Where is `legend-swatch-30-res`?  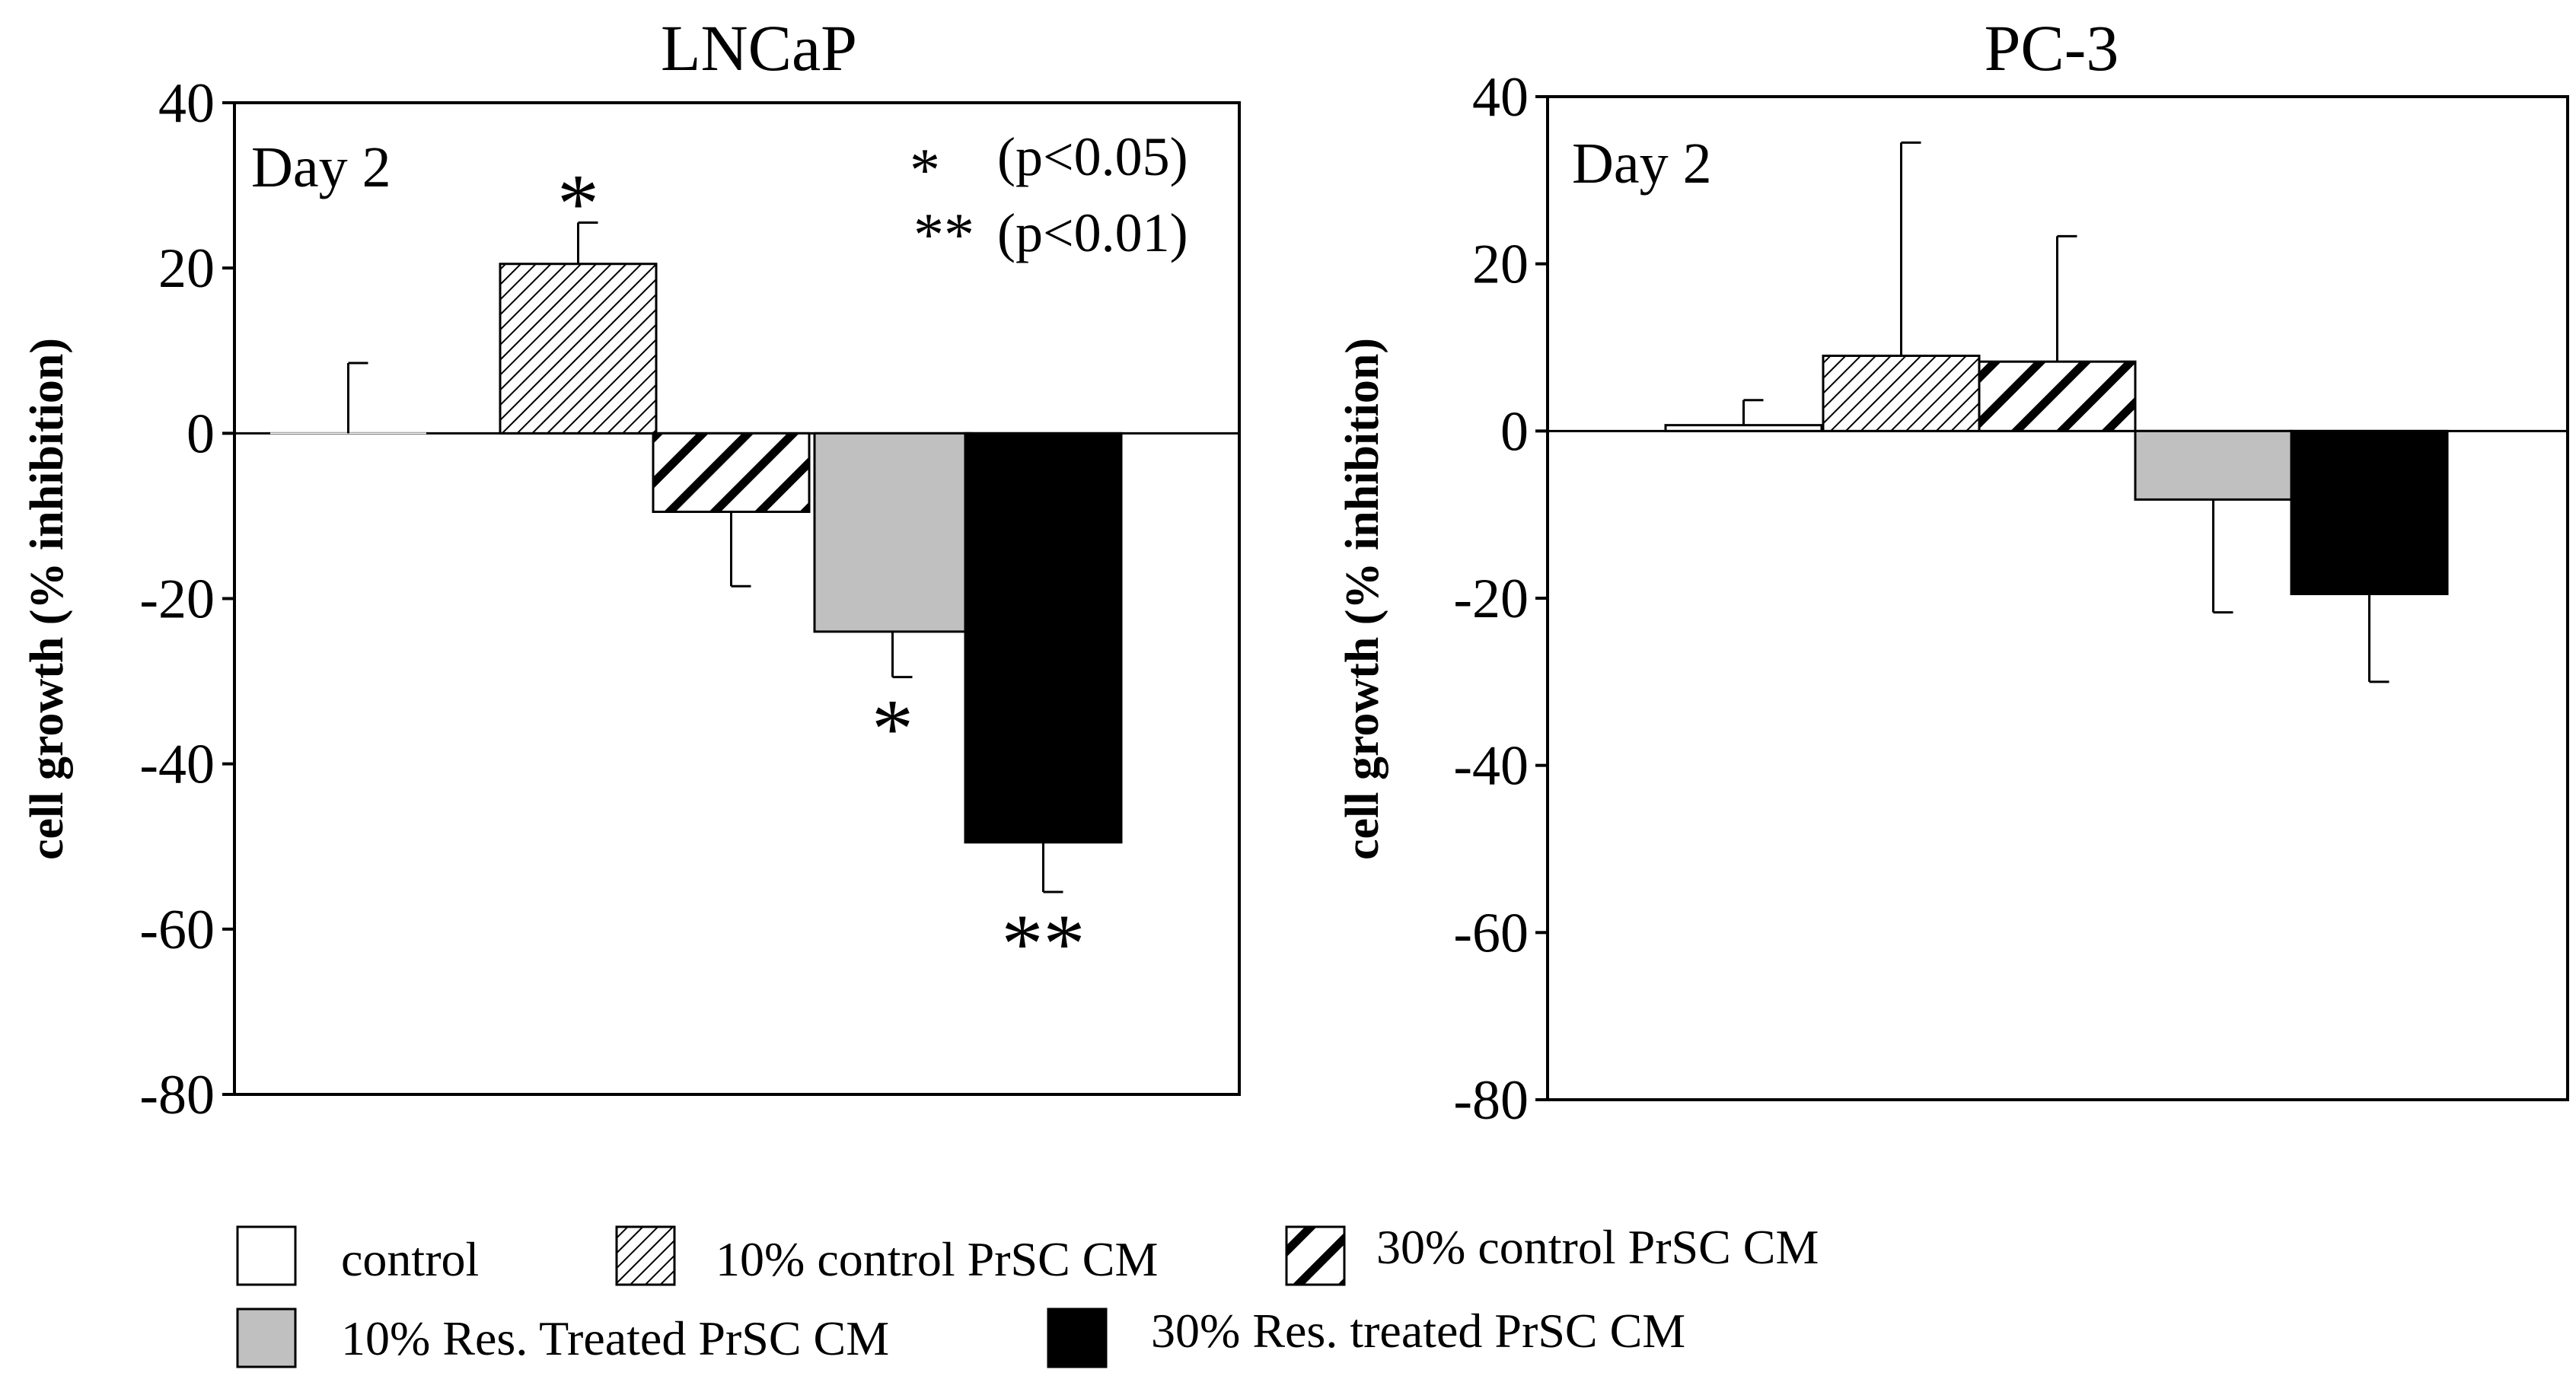
legend-swatch-30-res is located at coordinates (1077, 1338).